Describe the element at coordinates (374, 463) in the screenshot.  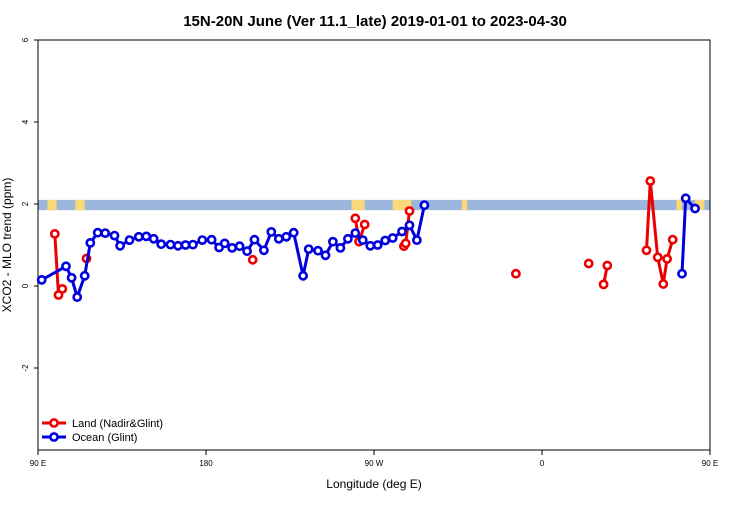
I see `x-tick-label: 90 W` at that location.